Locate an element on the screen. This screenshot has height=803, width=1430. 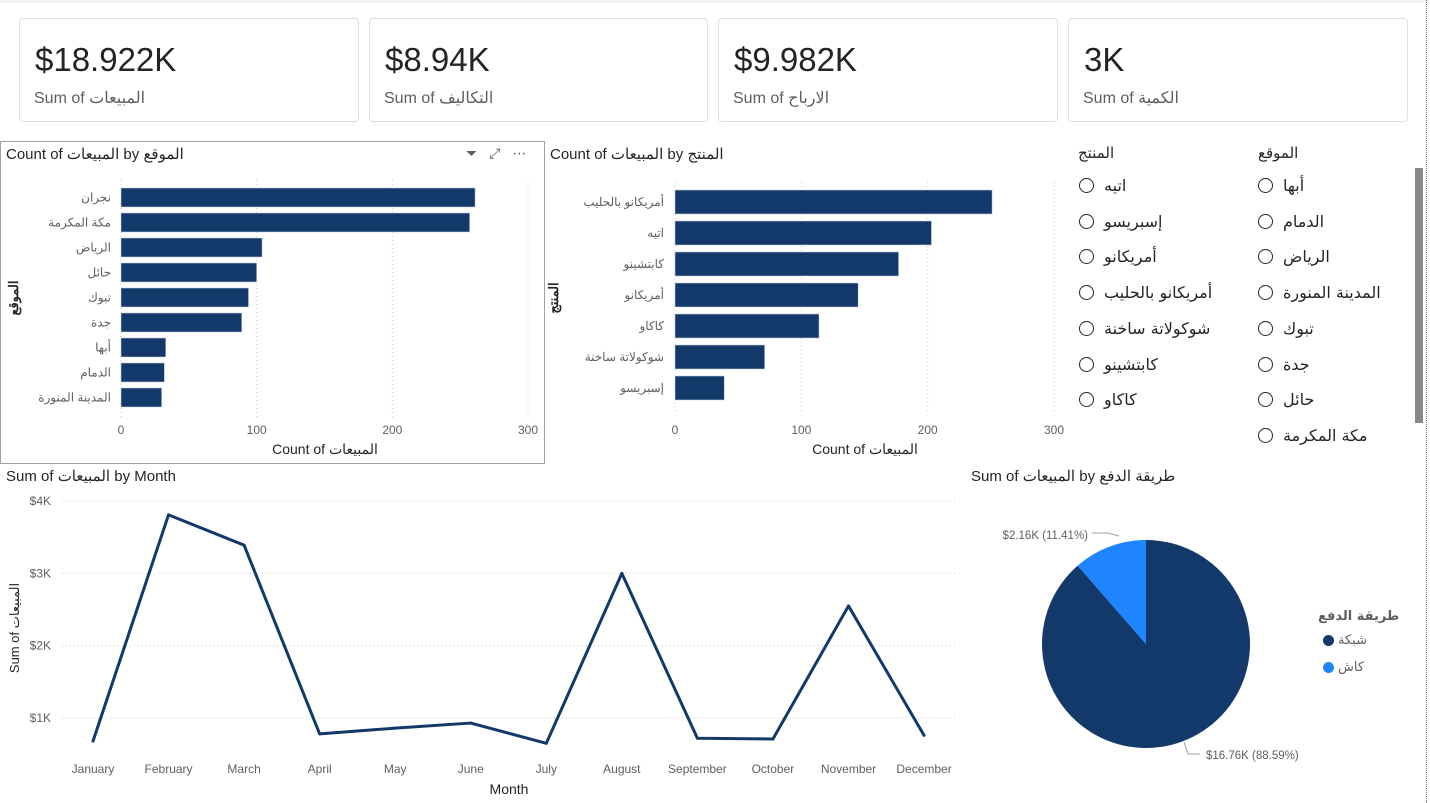
slicer-item: اتيه is located at coordinates (1102, 185).